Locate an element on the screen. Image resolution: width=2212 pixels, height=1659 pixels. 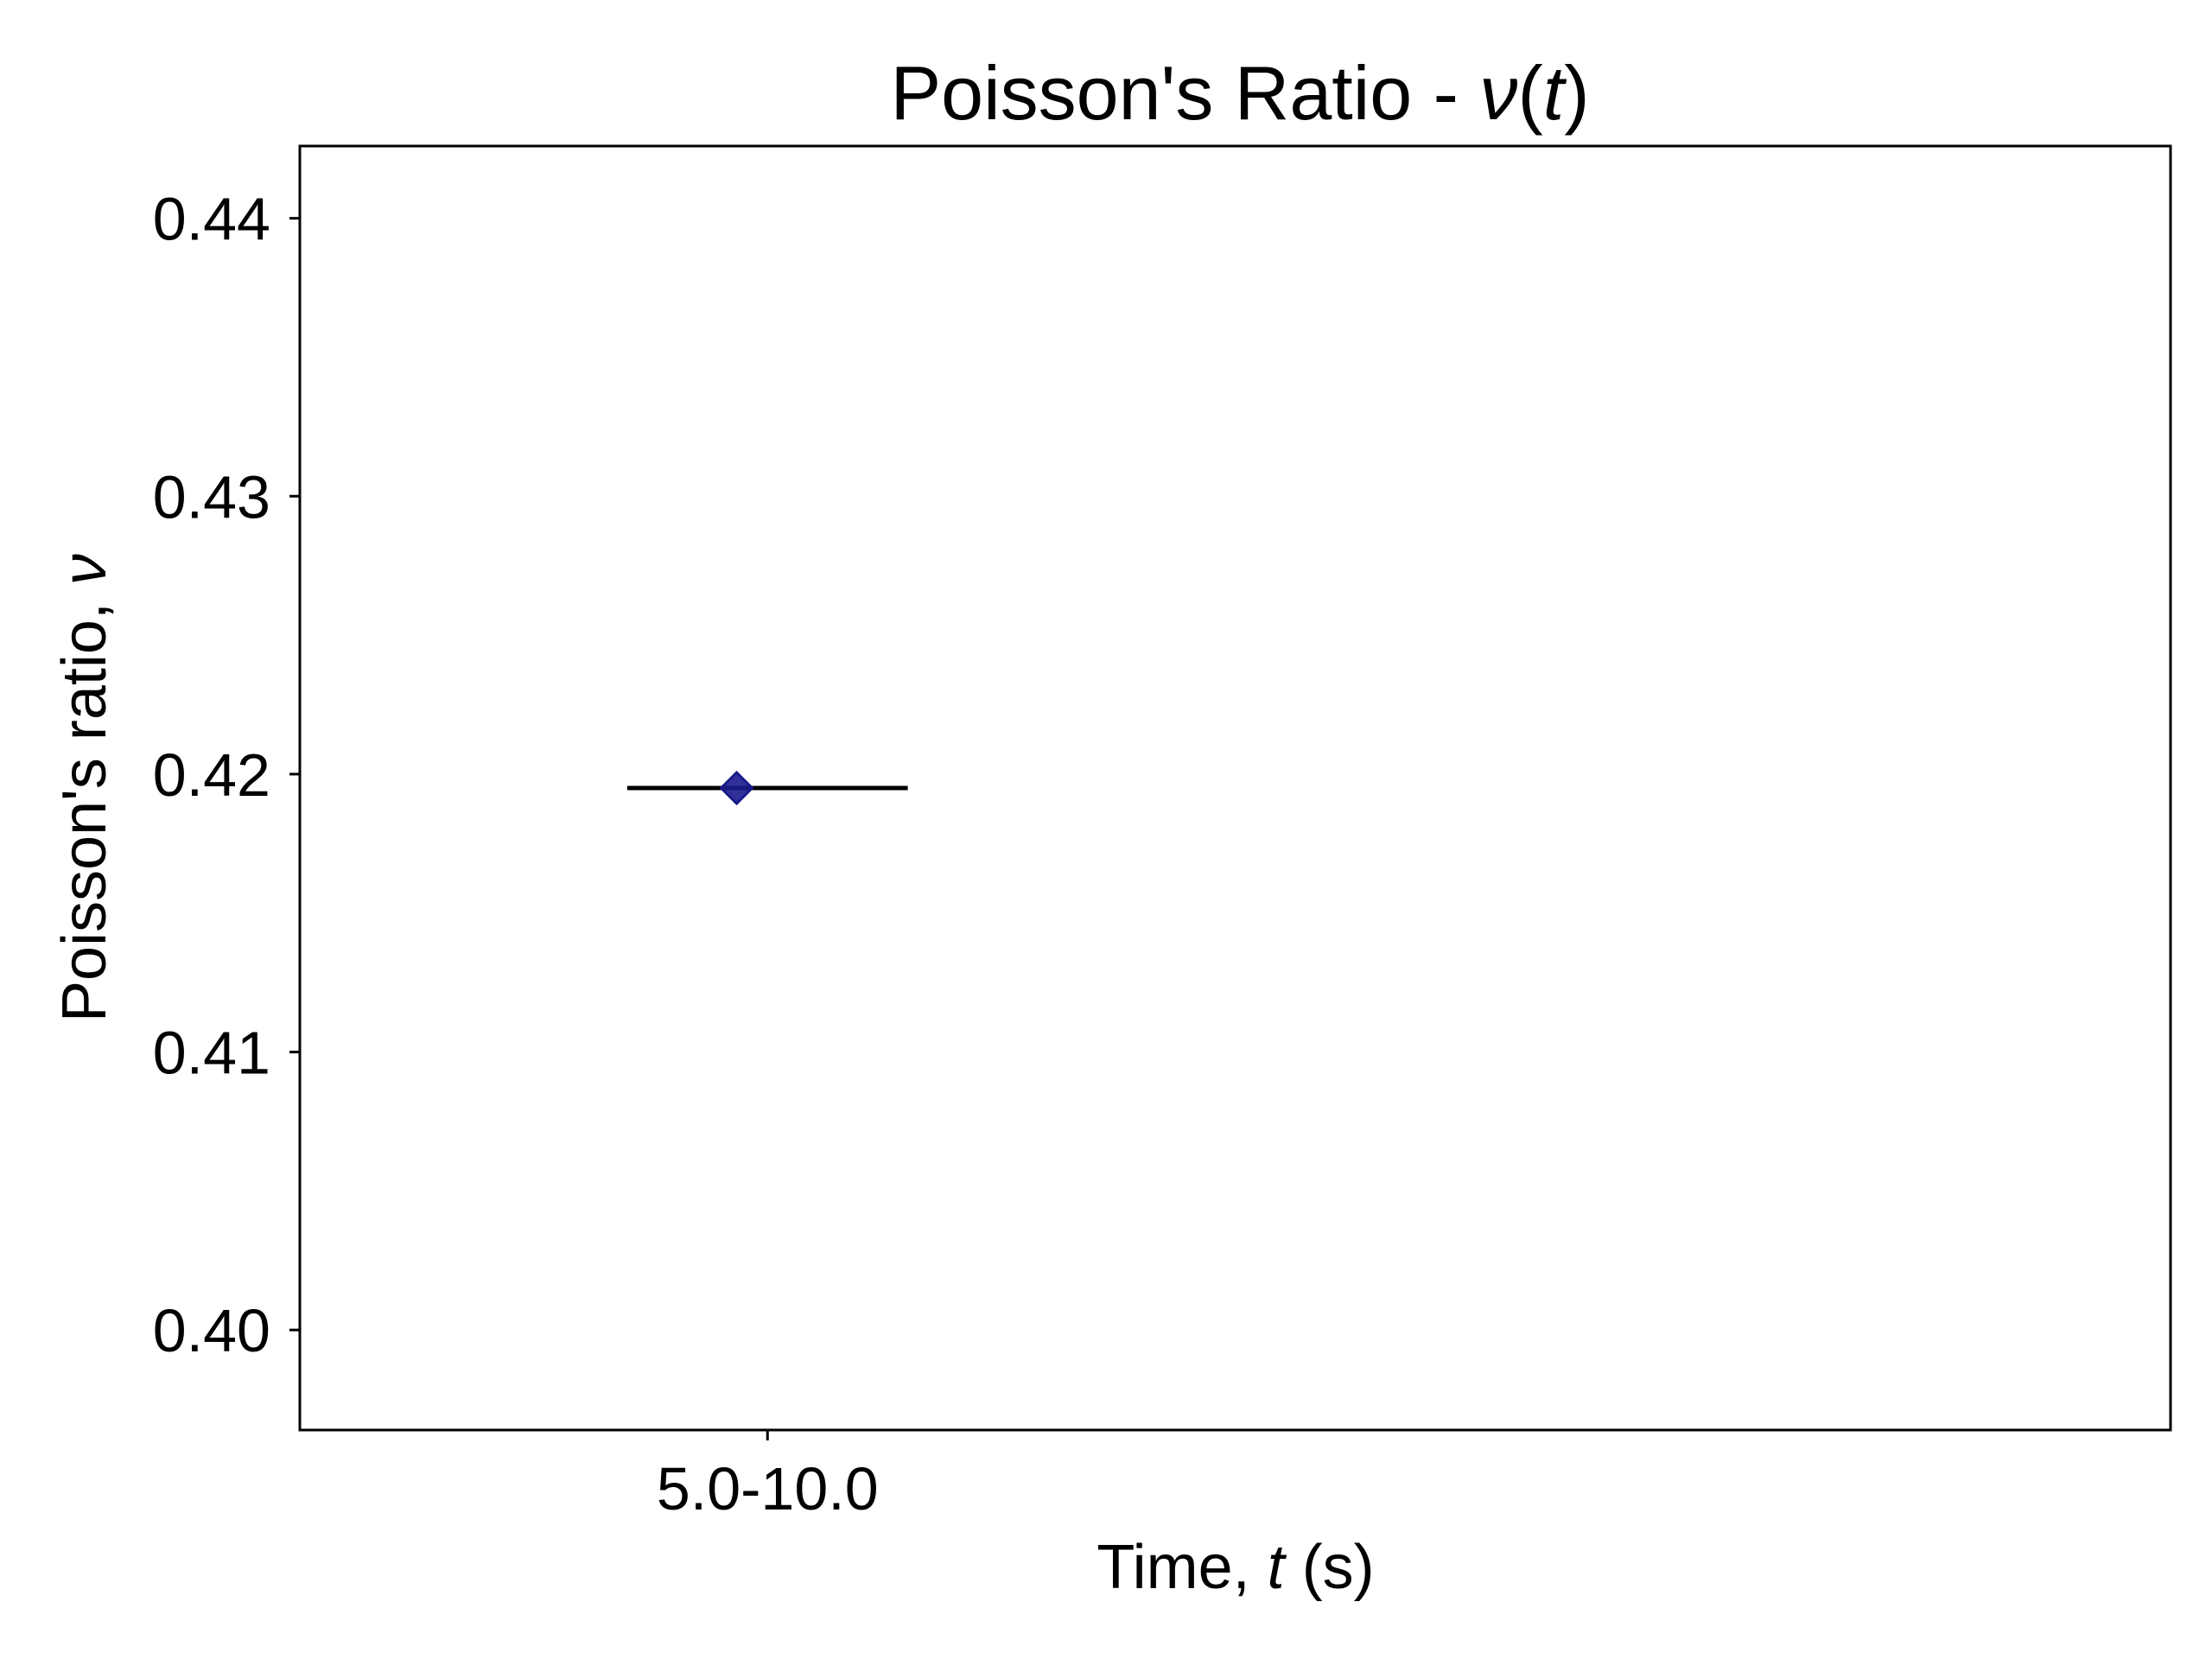
x-axis-label: Time, t (s) is located at coordinates (1235, 1567).